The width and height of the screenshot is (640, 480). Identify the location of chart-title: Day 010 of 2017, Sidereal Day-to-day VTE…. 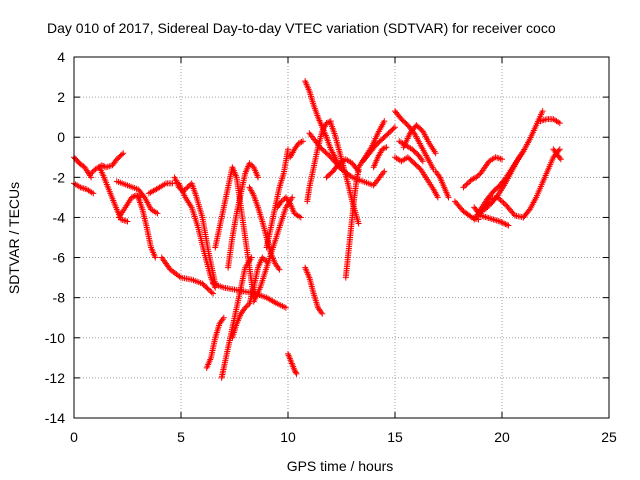
(301, 28).